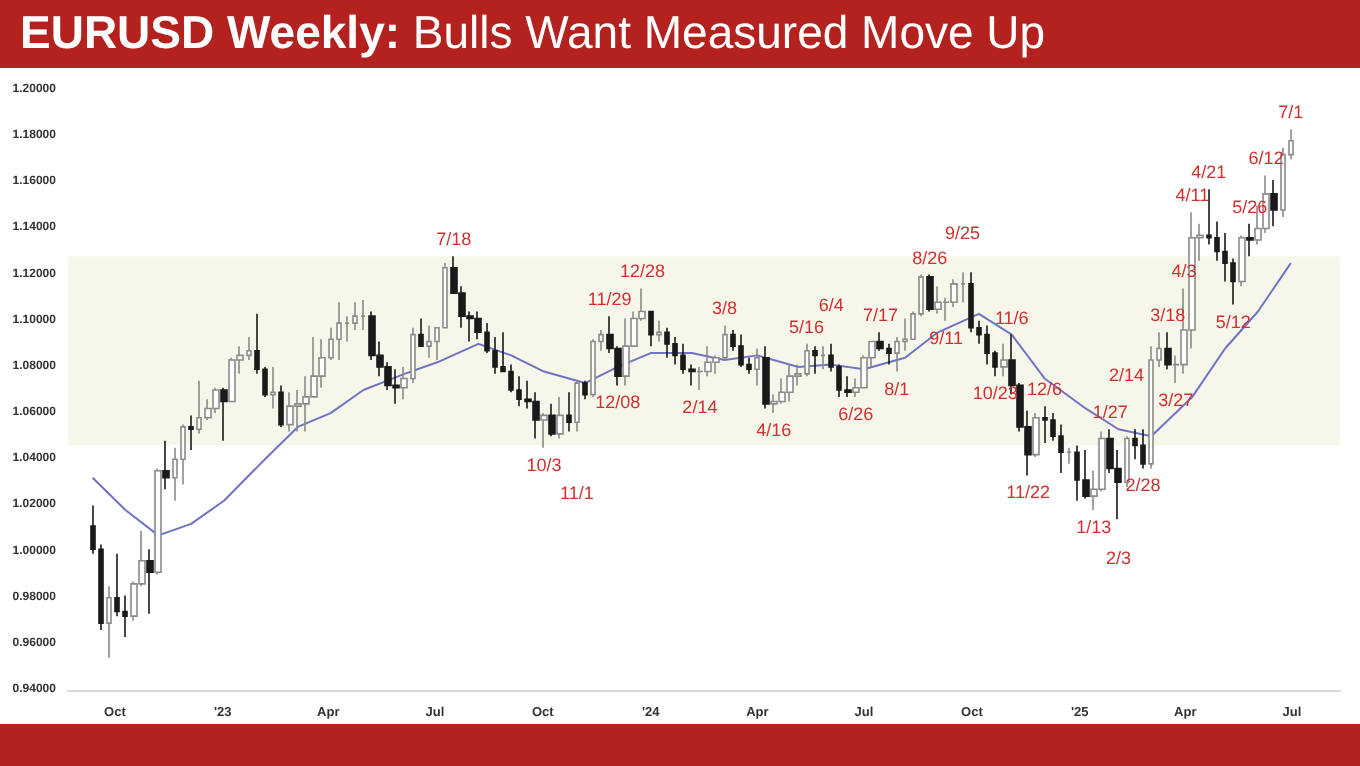 Image resolution: width=1360 pixels, height=766 pixels. What do you see at coordinates (1143, 485) in the screenshot?
I see `annotation: 2/28` at bounding box center [1143, 485].